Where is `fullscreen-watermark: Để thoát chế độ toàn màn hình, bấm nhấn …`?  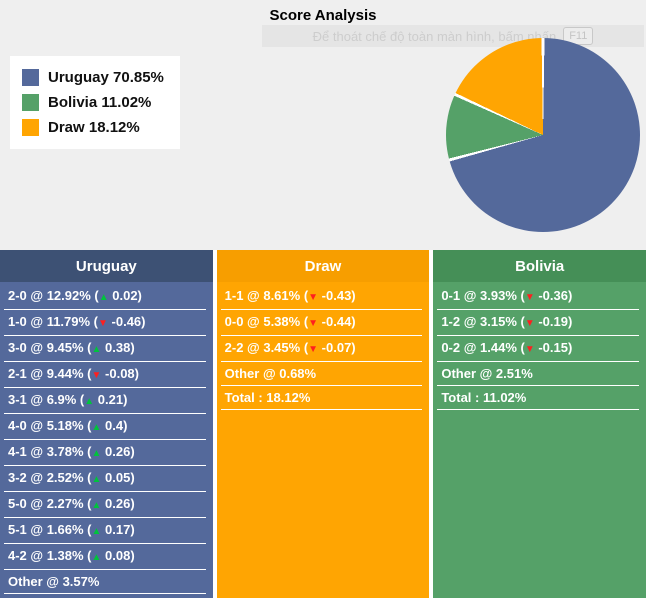 fullscreen-watermark: Để thoát chế độ toàn màn hình, bấm nhấn … is located at coordinates (453, 36).